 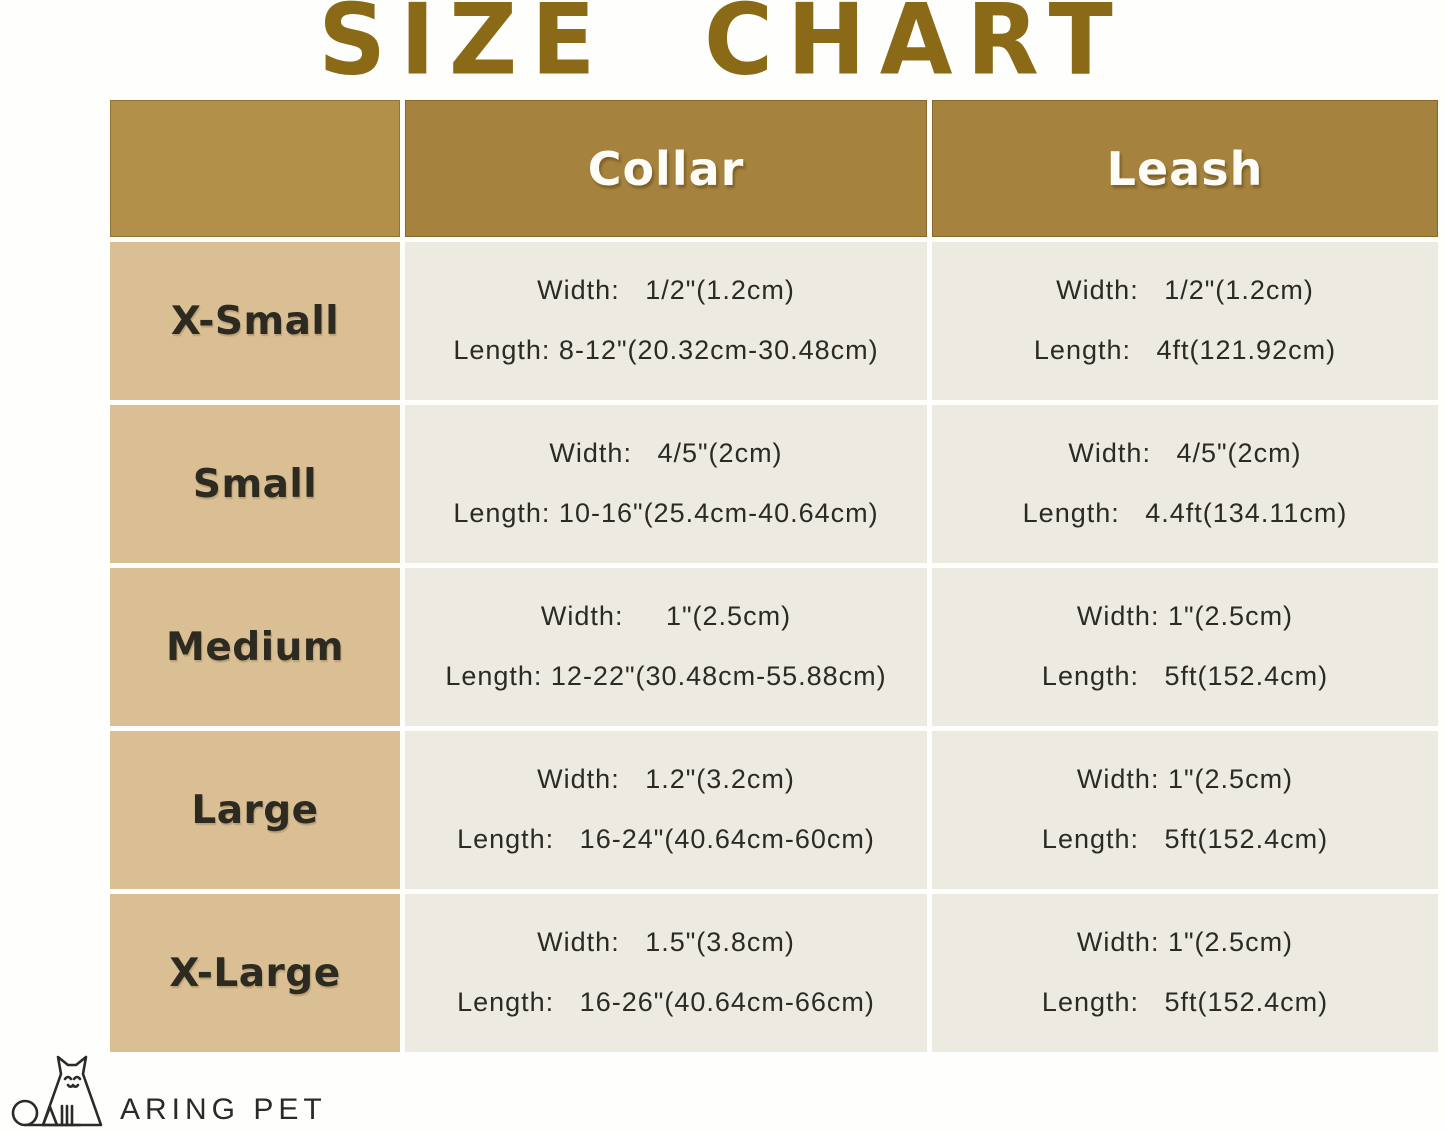 What do you see at coordinates (1185, 973) in the screenshot?
I see `leash-cell-x-large: Width: 1"(2.5cm) Length: 5ft(152.4cm)` at bounding box center [1185, 973].